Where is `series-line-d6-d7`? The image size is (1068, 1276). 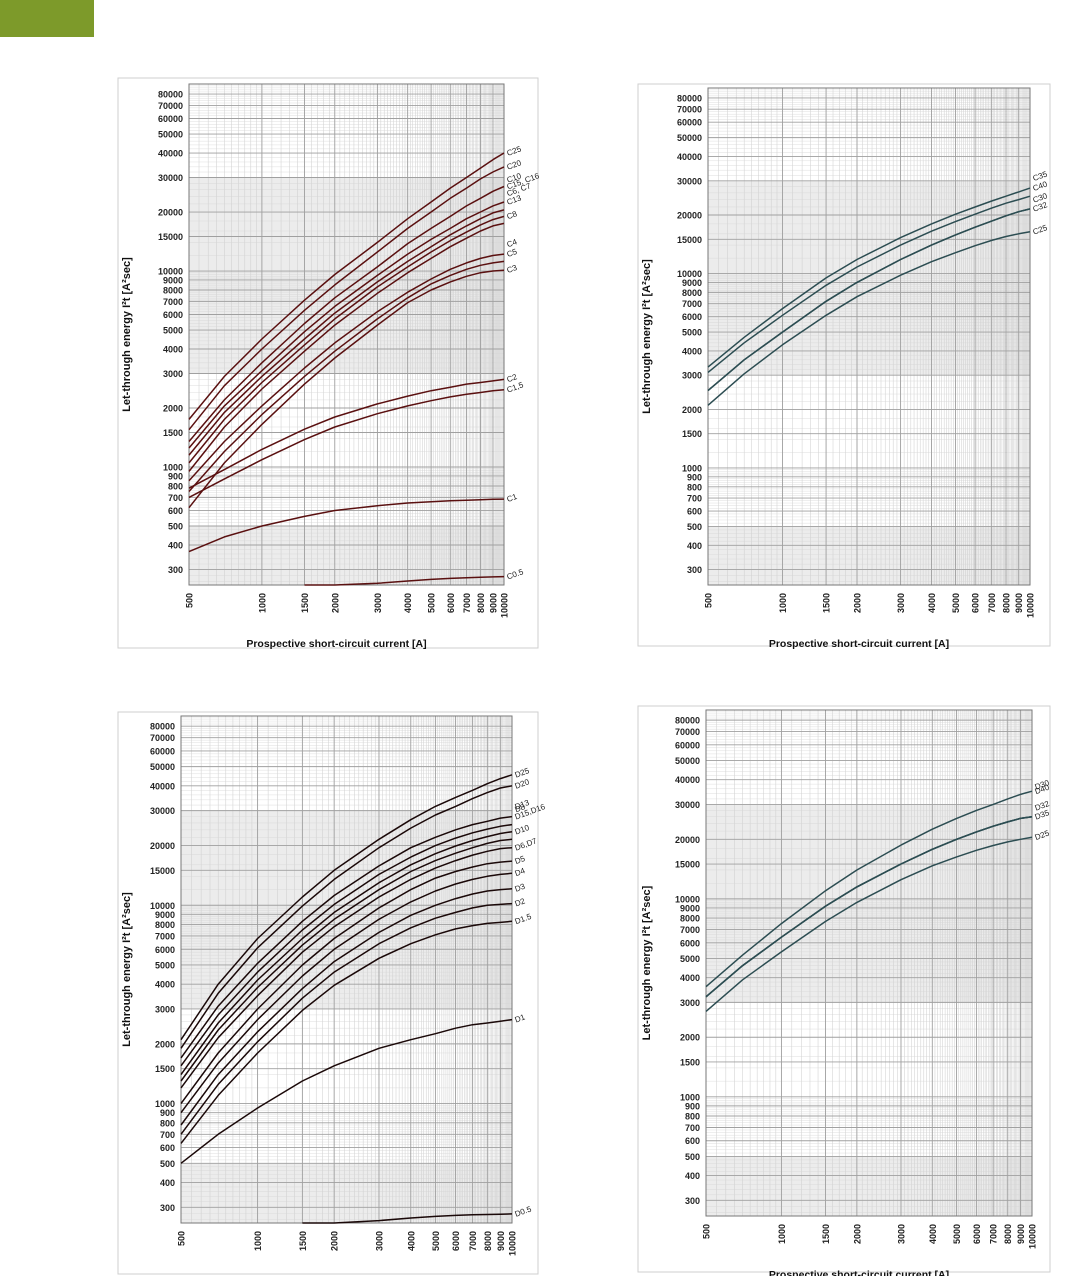 series-line-d6-d7 is located at coordinates (346, 967).